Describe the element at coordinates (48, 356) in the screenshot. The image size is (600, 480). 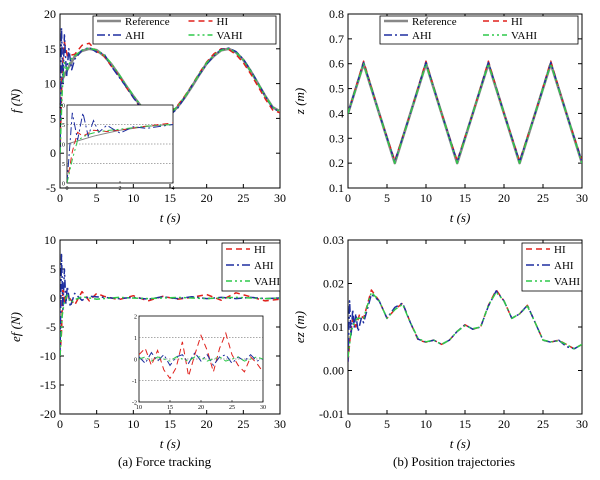
I see `y-tick-label: -10` at that location.